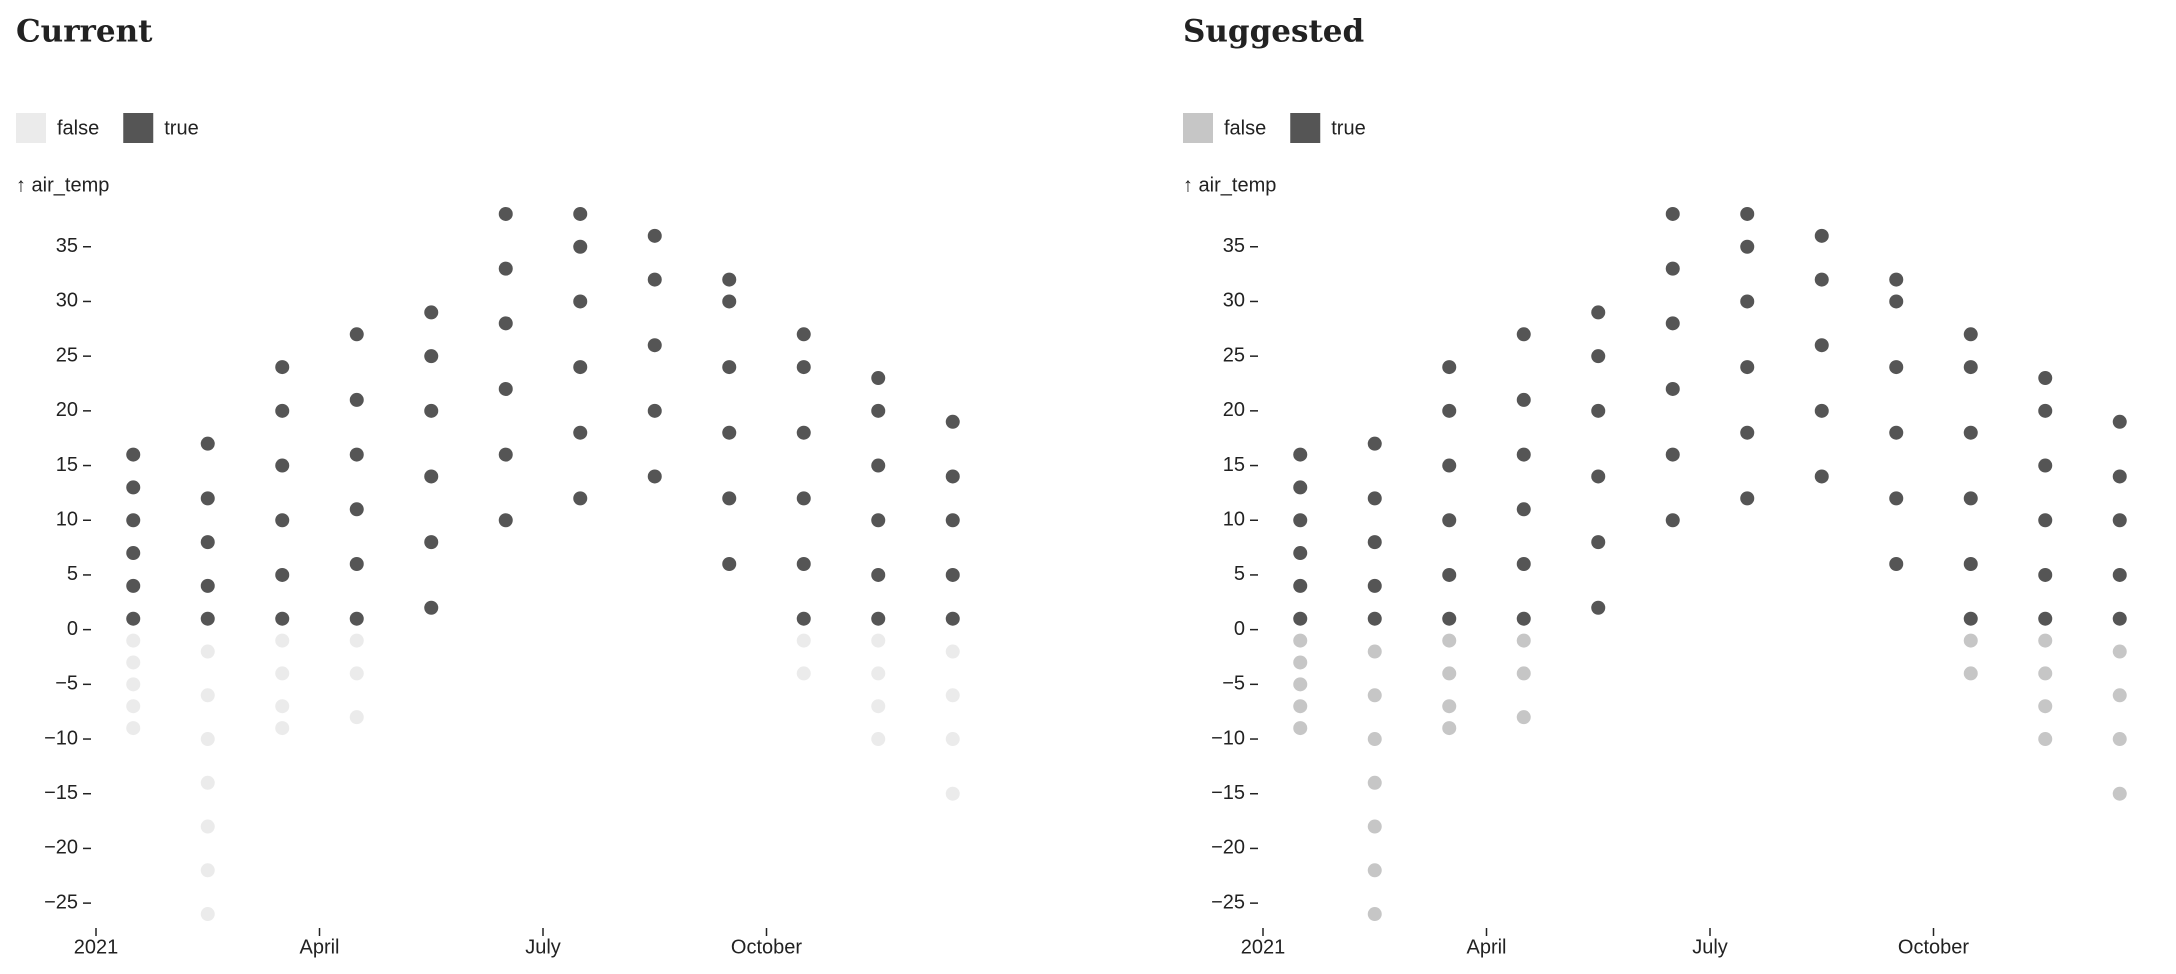 This screenshot has height=974, width=2176. I want to click on y-tick-label: −20, so click(61, 848).